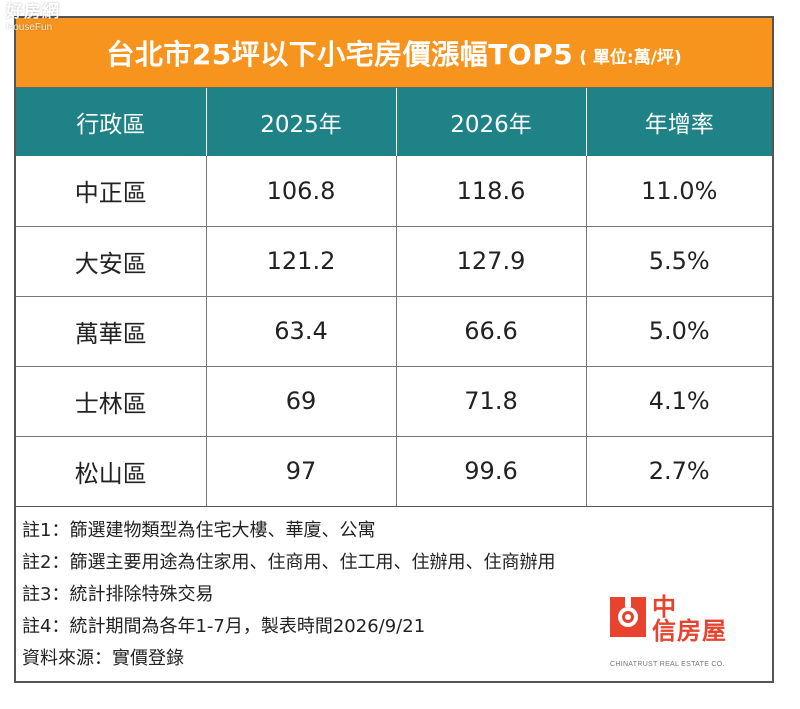 The width and height of the screenshot is (800, 709). Describe the element at coordinates (33, 12) in the screenshot. I see `watermark-cn-text: 好房網` at that location.